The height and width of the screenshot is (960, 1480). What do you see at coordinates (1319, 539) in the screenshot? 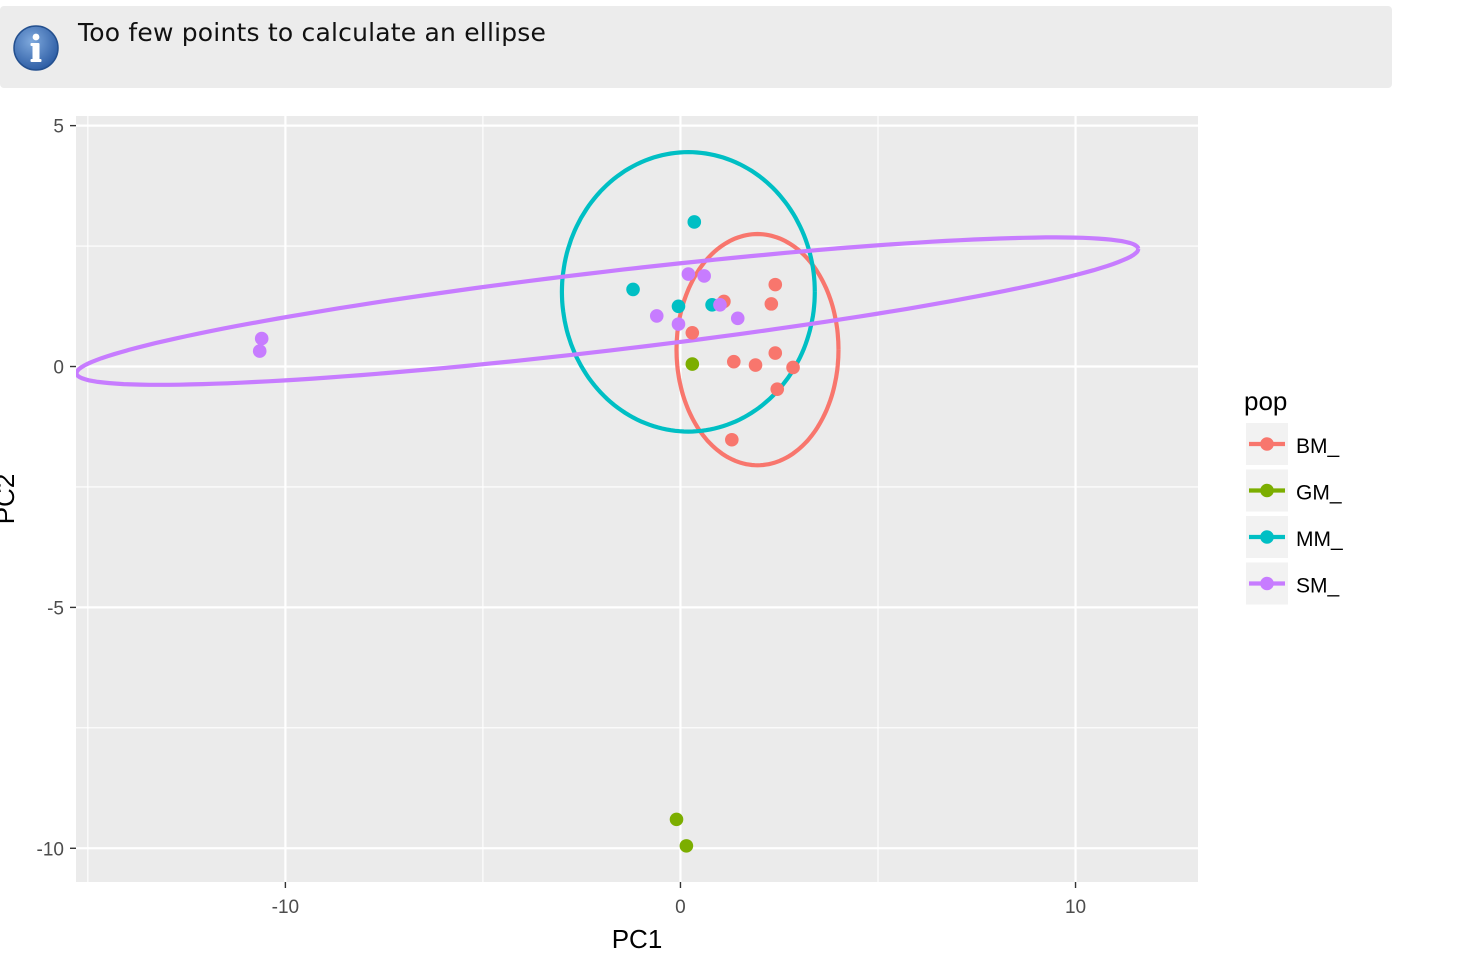
I see `legend-label: MM_` at bounding box center [1319, 539].